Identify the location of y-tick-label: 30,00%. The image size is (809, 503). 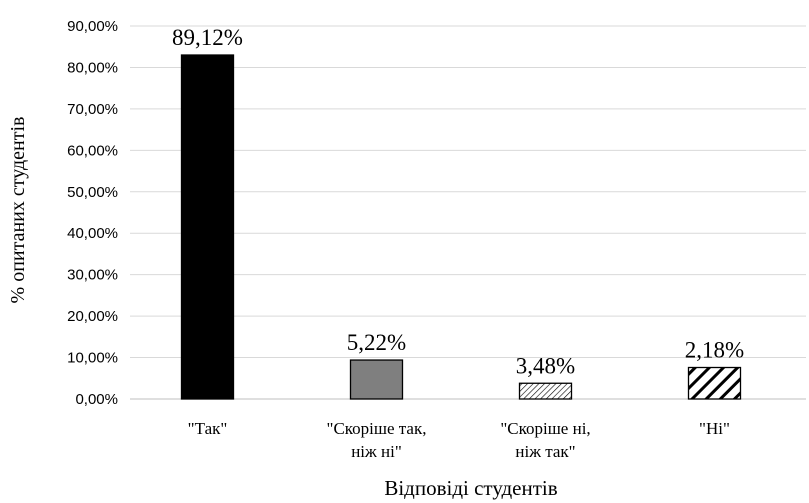
(92, 275).